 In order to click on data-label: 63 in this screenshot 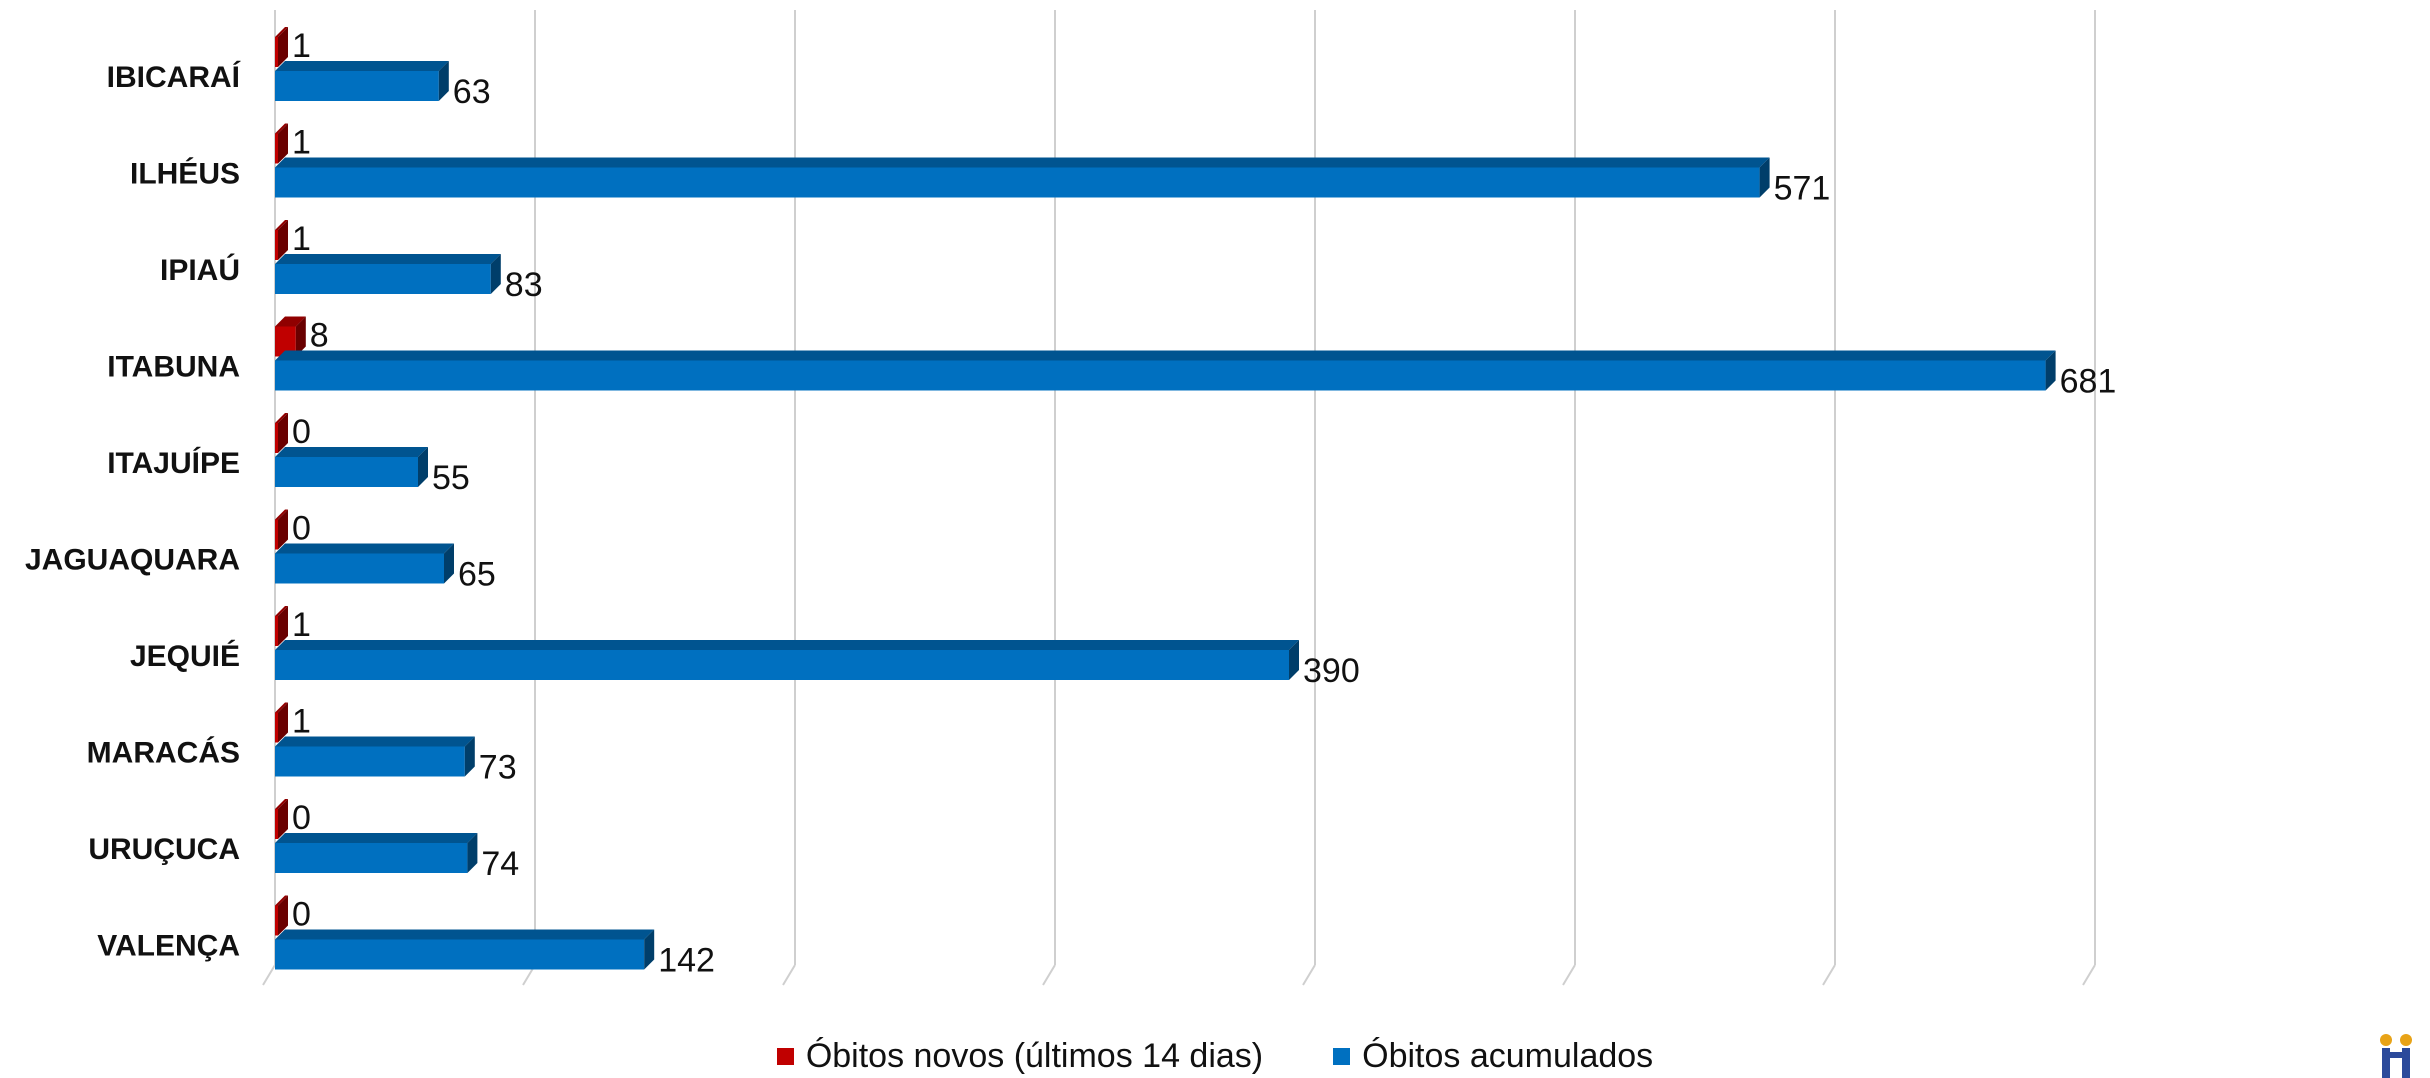, I will do `click(472, 92)`.